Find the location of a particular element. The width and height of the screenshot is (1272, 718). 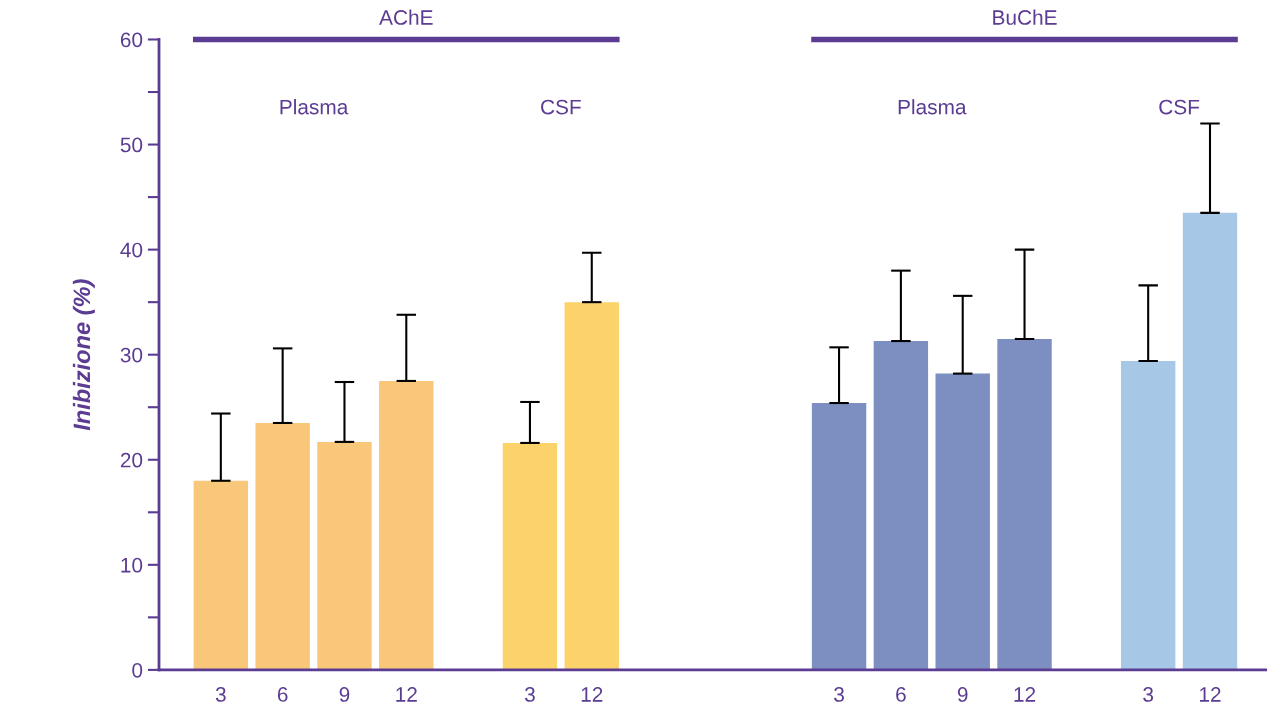

y-tick-label: 20 is located at coordinates (131, 460).